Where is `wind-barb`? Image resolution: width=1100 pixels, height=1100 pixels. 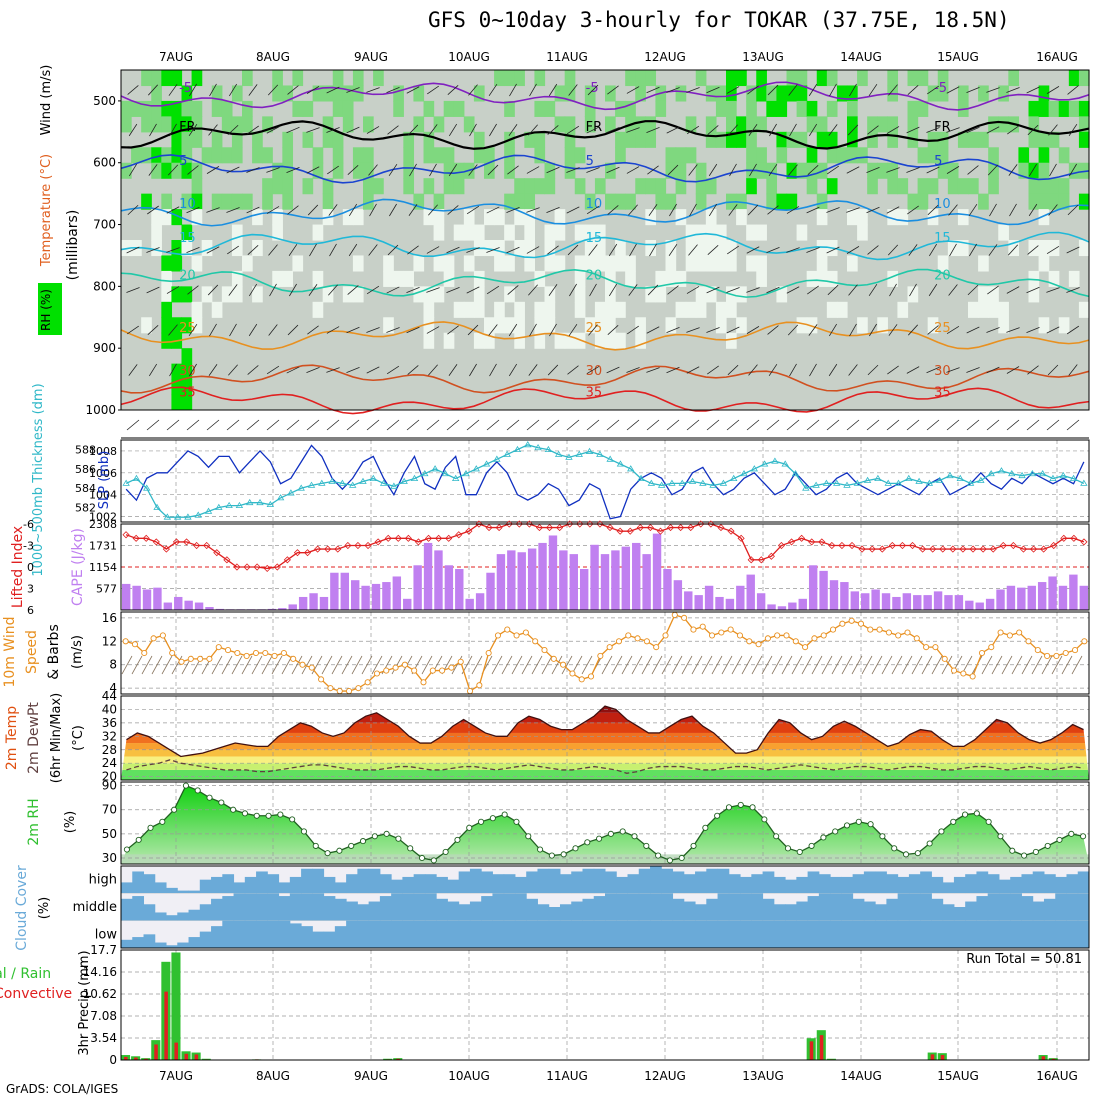 wind-barb is located at coordinates (787, 665).